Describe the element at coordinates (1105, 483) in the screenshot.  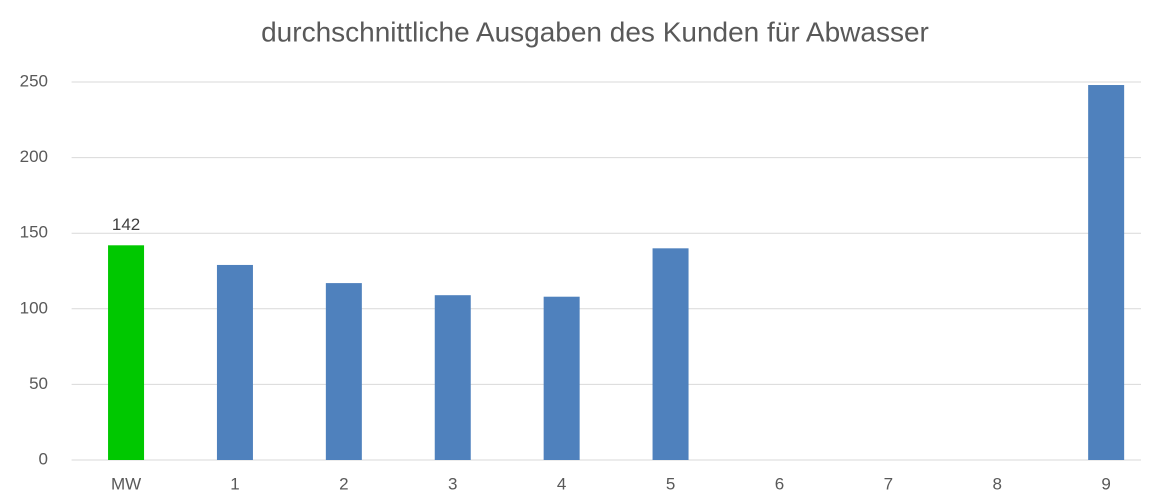
I see `x-tick-label: 9` at that location.